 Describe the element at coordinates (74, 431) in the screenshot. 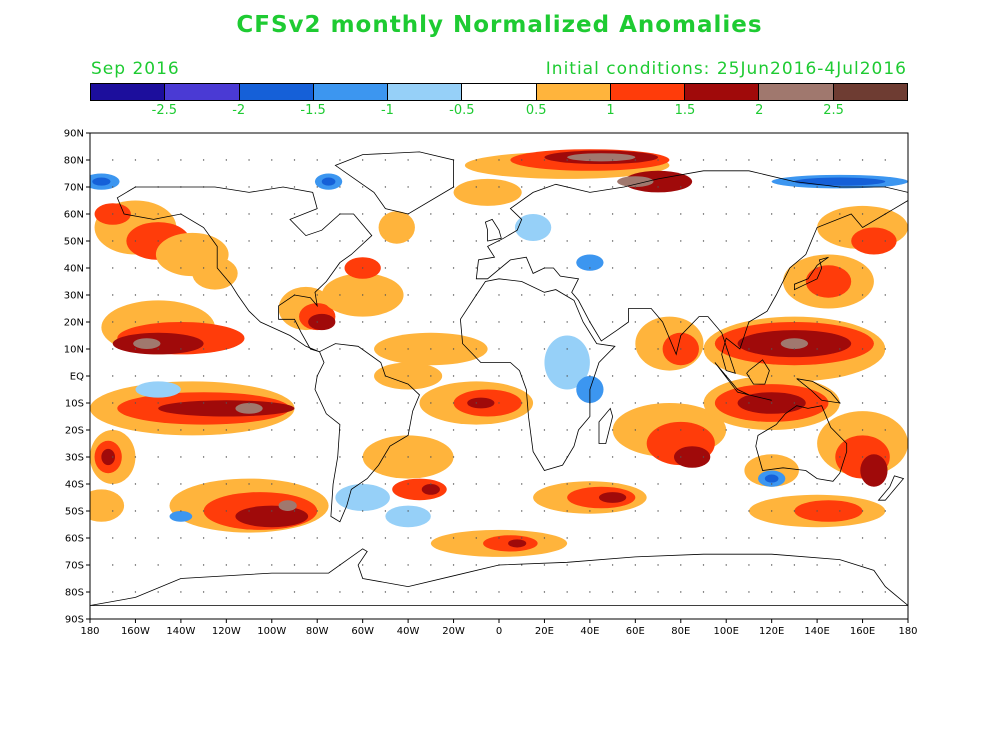

I see `lat-label: 20S` at that location.